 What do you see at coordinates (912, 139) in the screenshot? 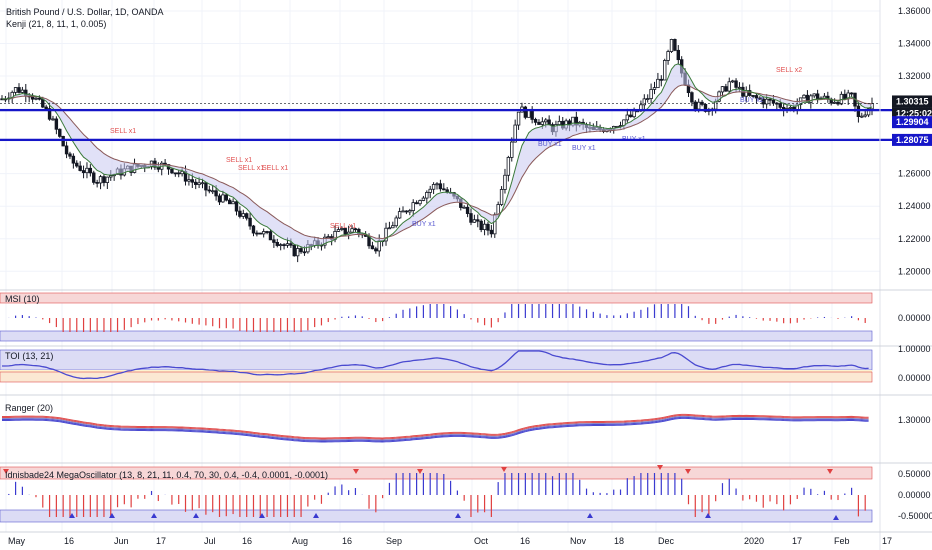
I see `level-2-tag-bg` at bounding box center [912, 139].